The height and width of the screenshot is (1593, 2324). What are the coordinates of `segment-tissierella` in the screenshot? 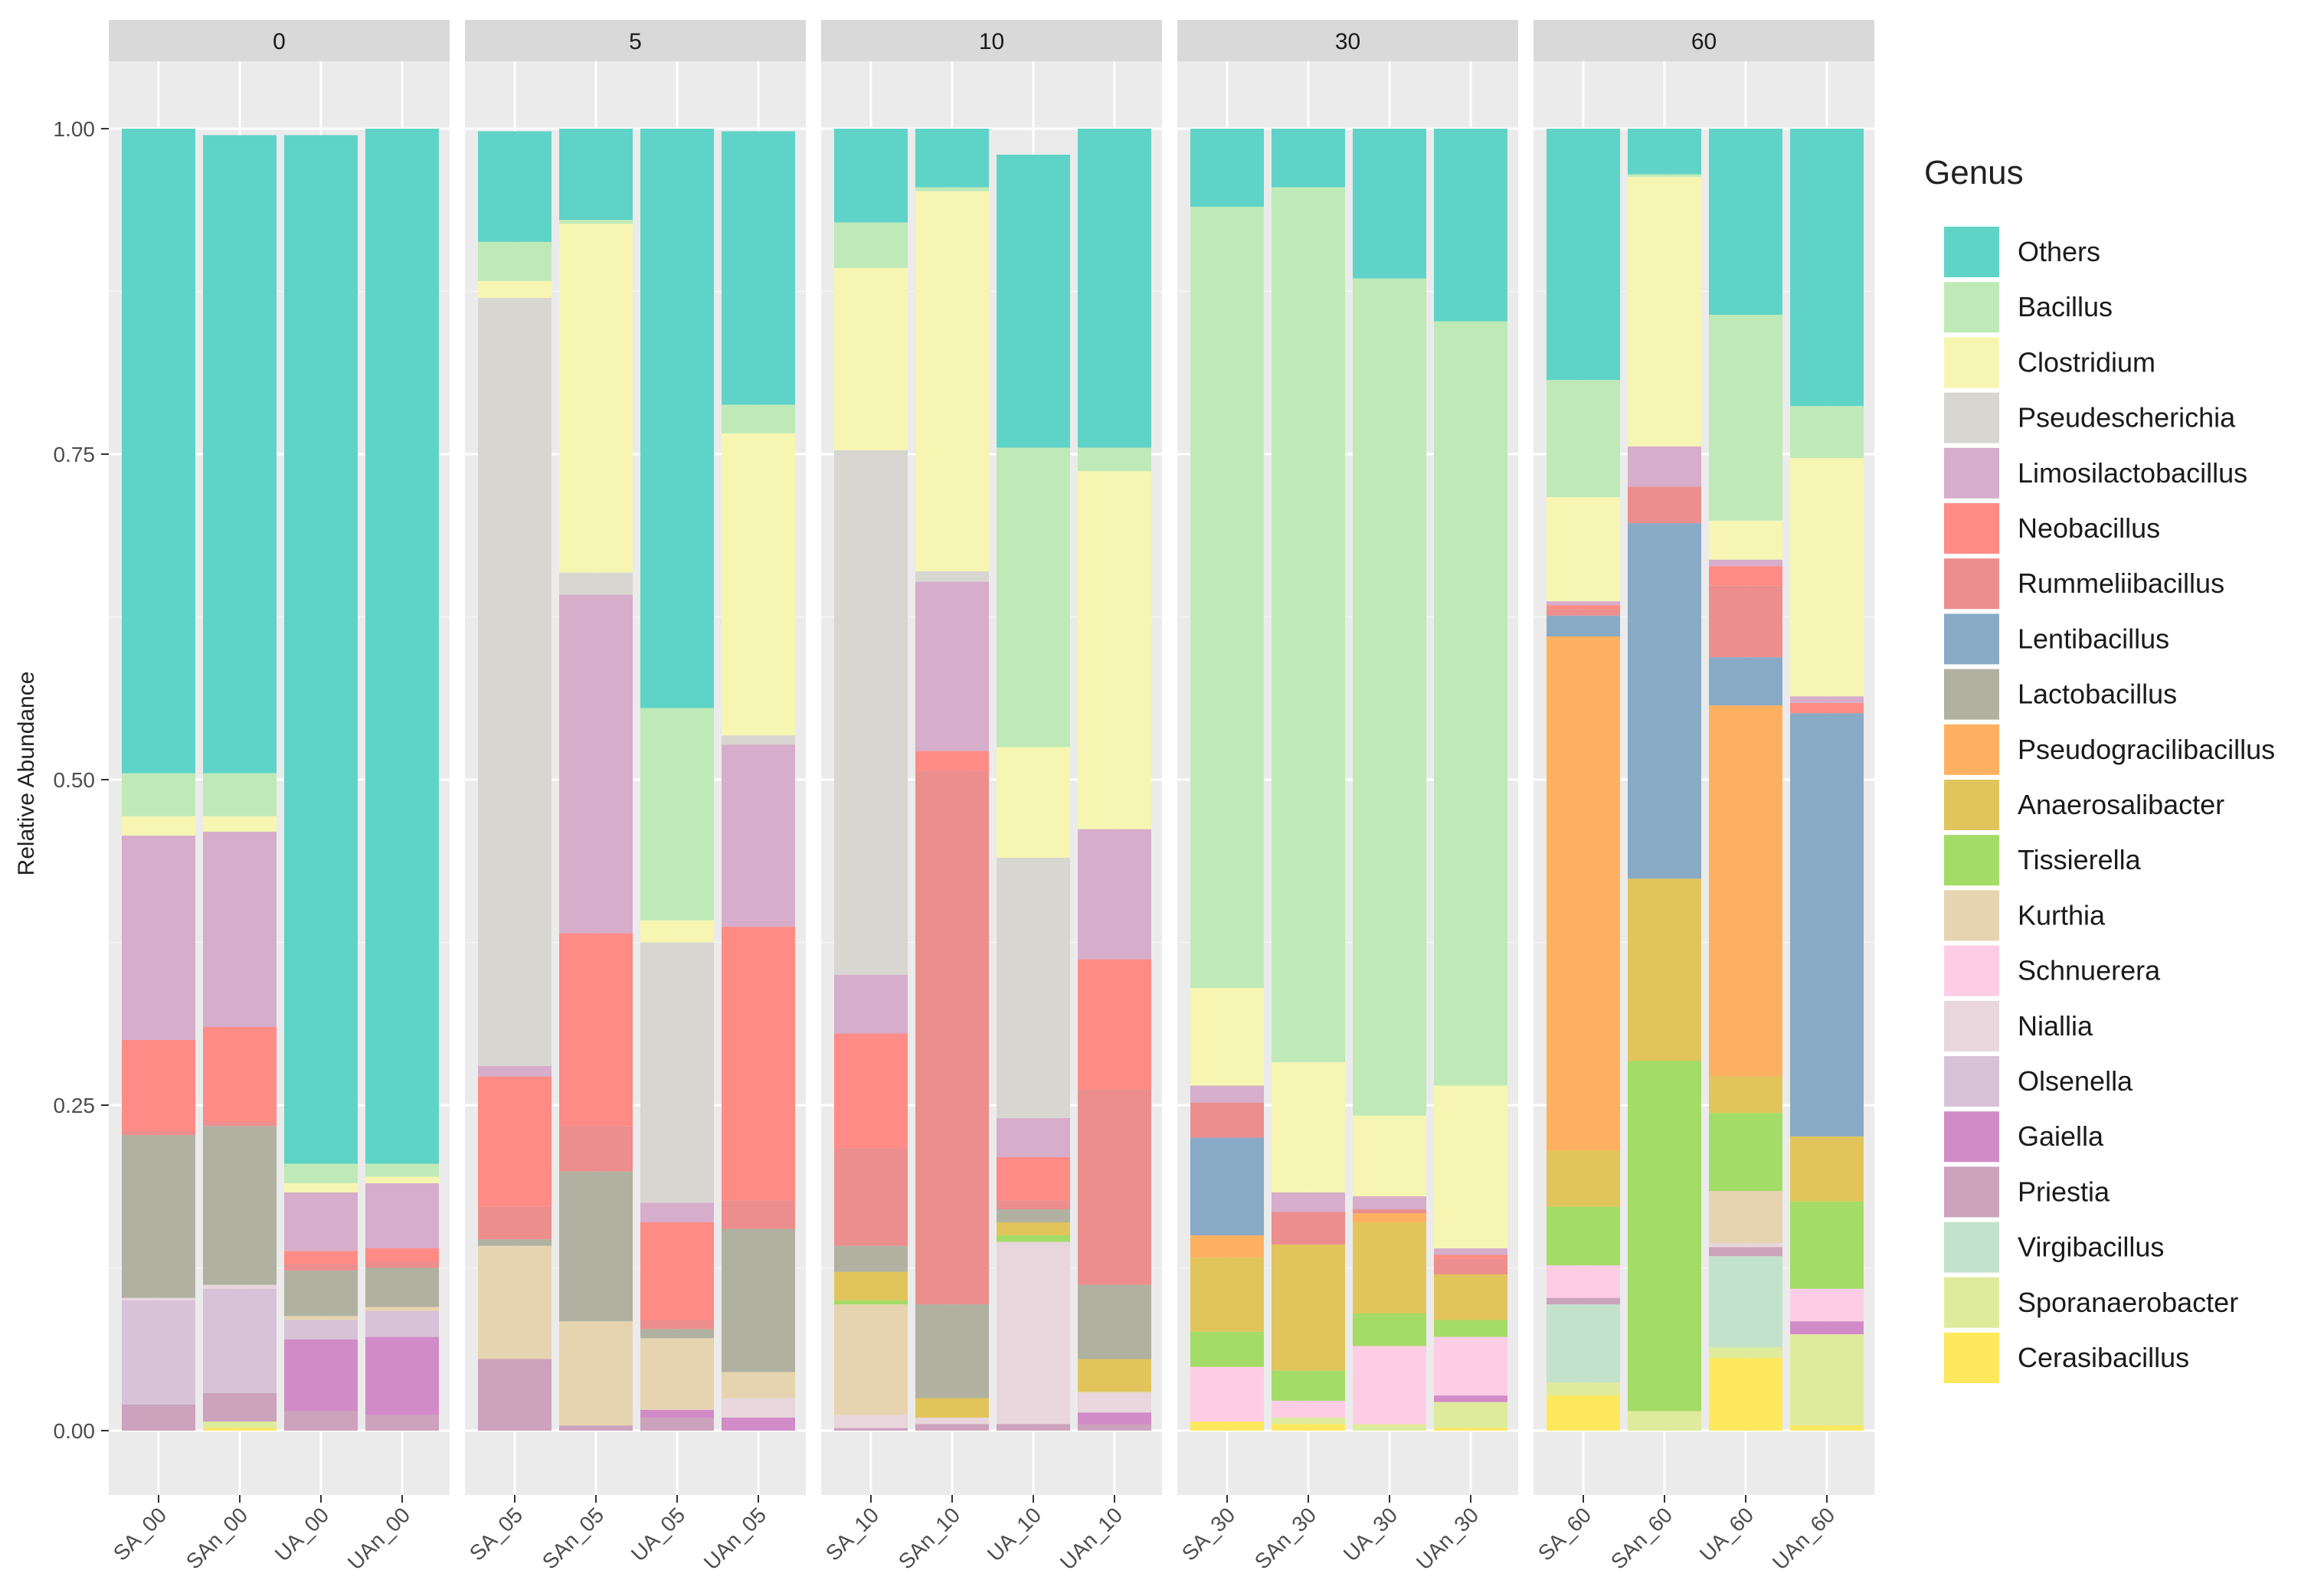 It's located at (1470, 1329).